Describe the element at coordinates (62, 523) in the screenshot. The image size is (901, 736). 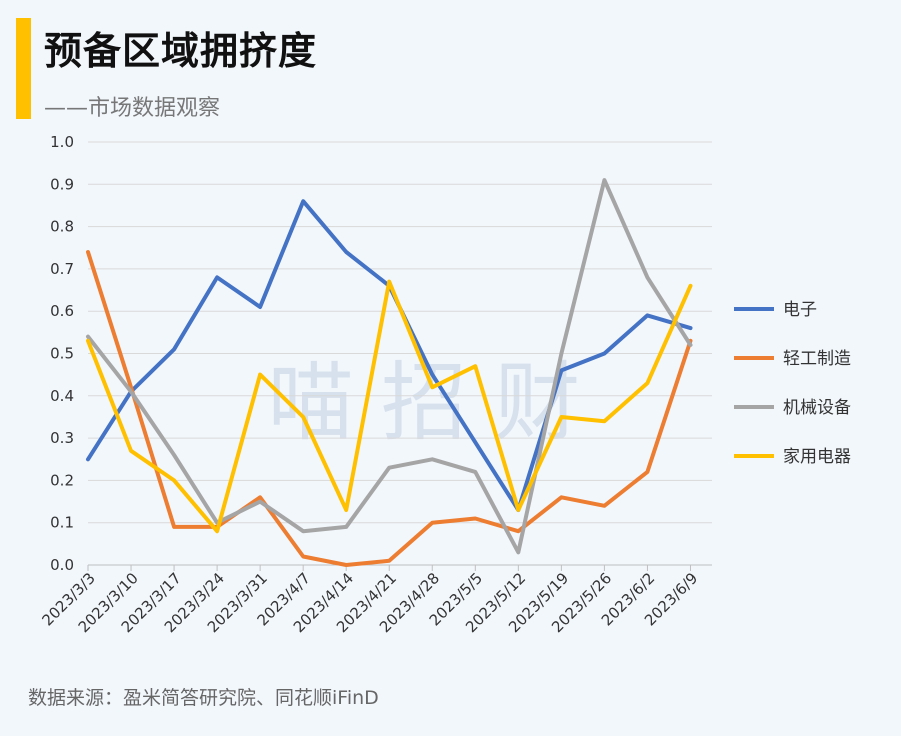
I see `y-tick-label: 0.1` at that location.